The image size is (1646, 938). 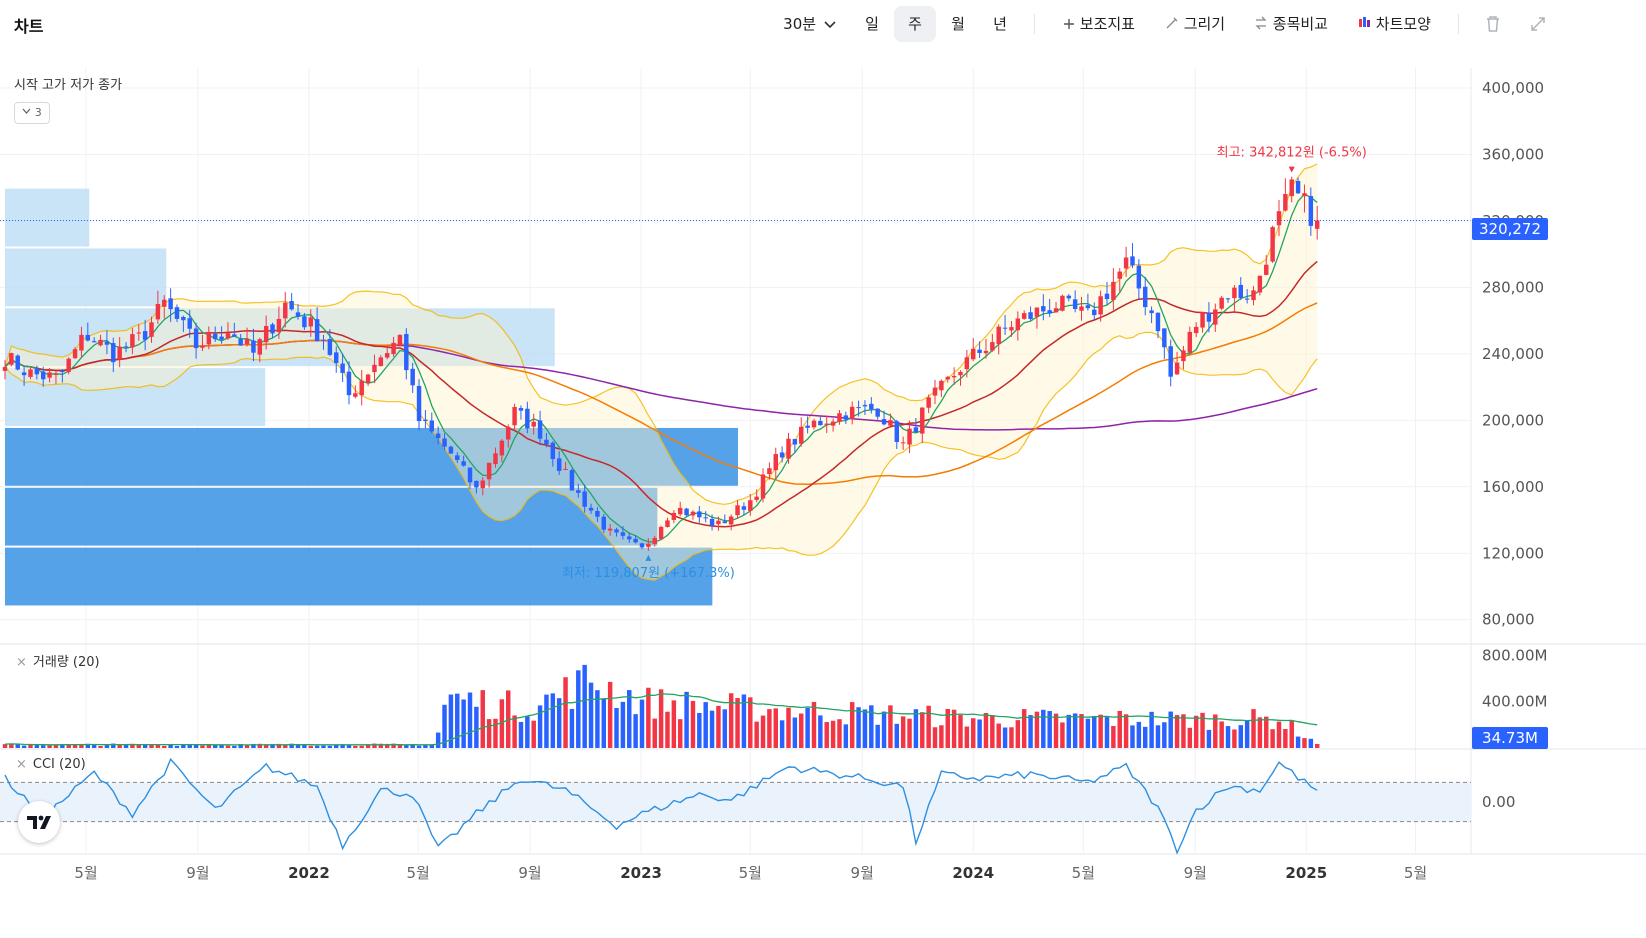 What do you see at coordinates (1000, 24) in the screenshot?
I see `tab-year: 년` at bounding box center [1000, 24].